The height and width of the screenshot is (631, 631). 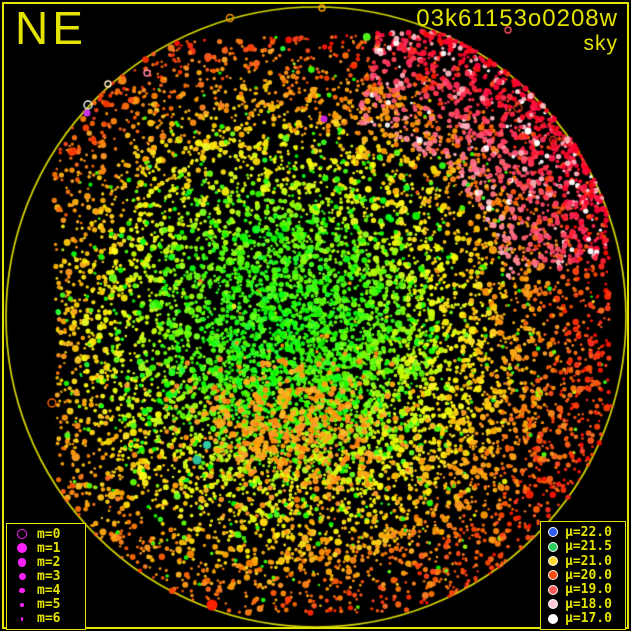 I want to click on legend-row: m=6, so click(x=46, y=618).